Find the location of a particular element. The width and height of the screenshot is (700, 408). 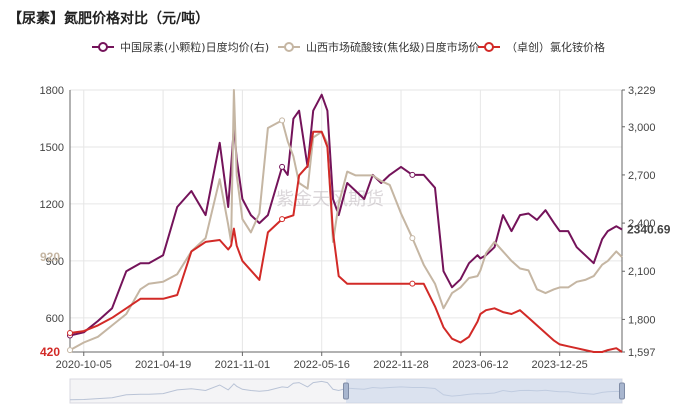

time-range-scroller is located at coordinates (347, 391).